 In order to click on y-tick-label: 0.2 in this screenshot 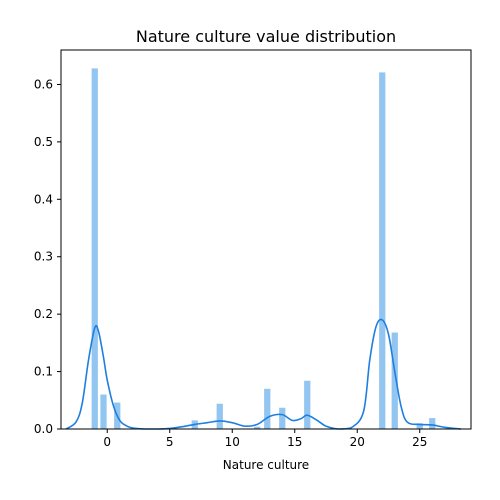, I will do `click(43, 314)`.